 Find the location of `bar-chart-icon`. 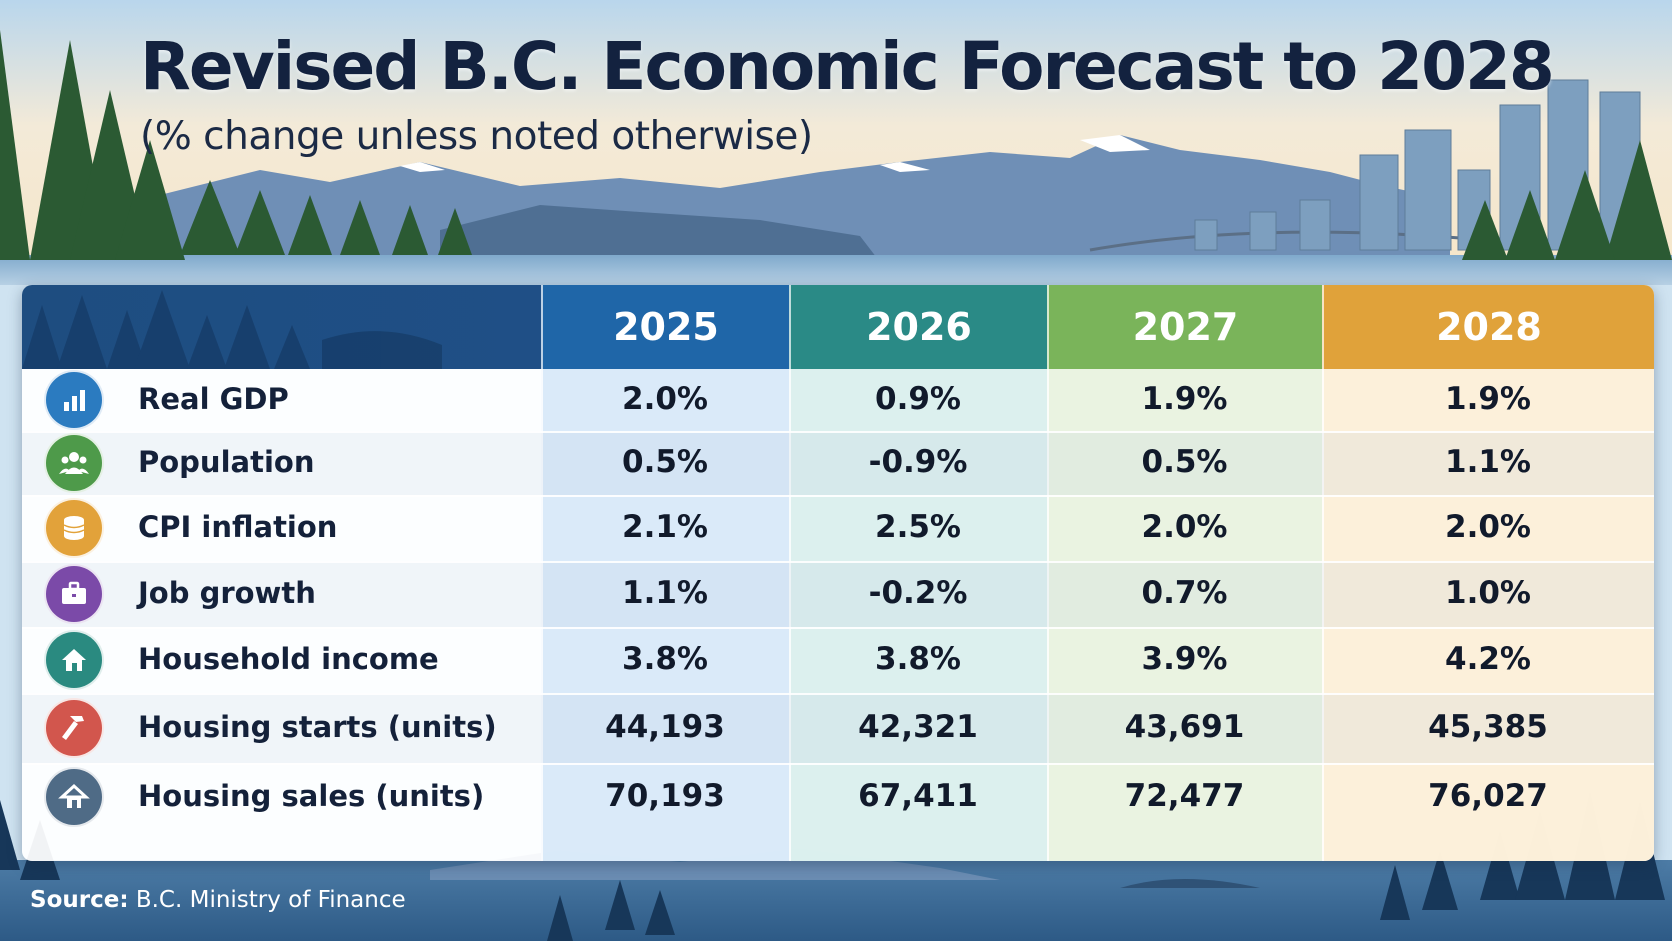

bar-chart-icon is located at coordinates (74, 400).